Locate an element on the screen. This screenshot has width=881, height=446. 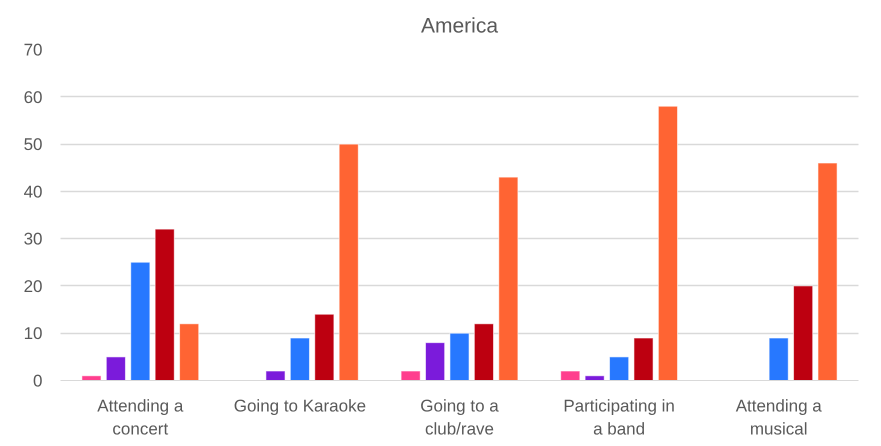
x-tick-label: Attending a concert is located at coordinates (140, 417).